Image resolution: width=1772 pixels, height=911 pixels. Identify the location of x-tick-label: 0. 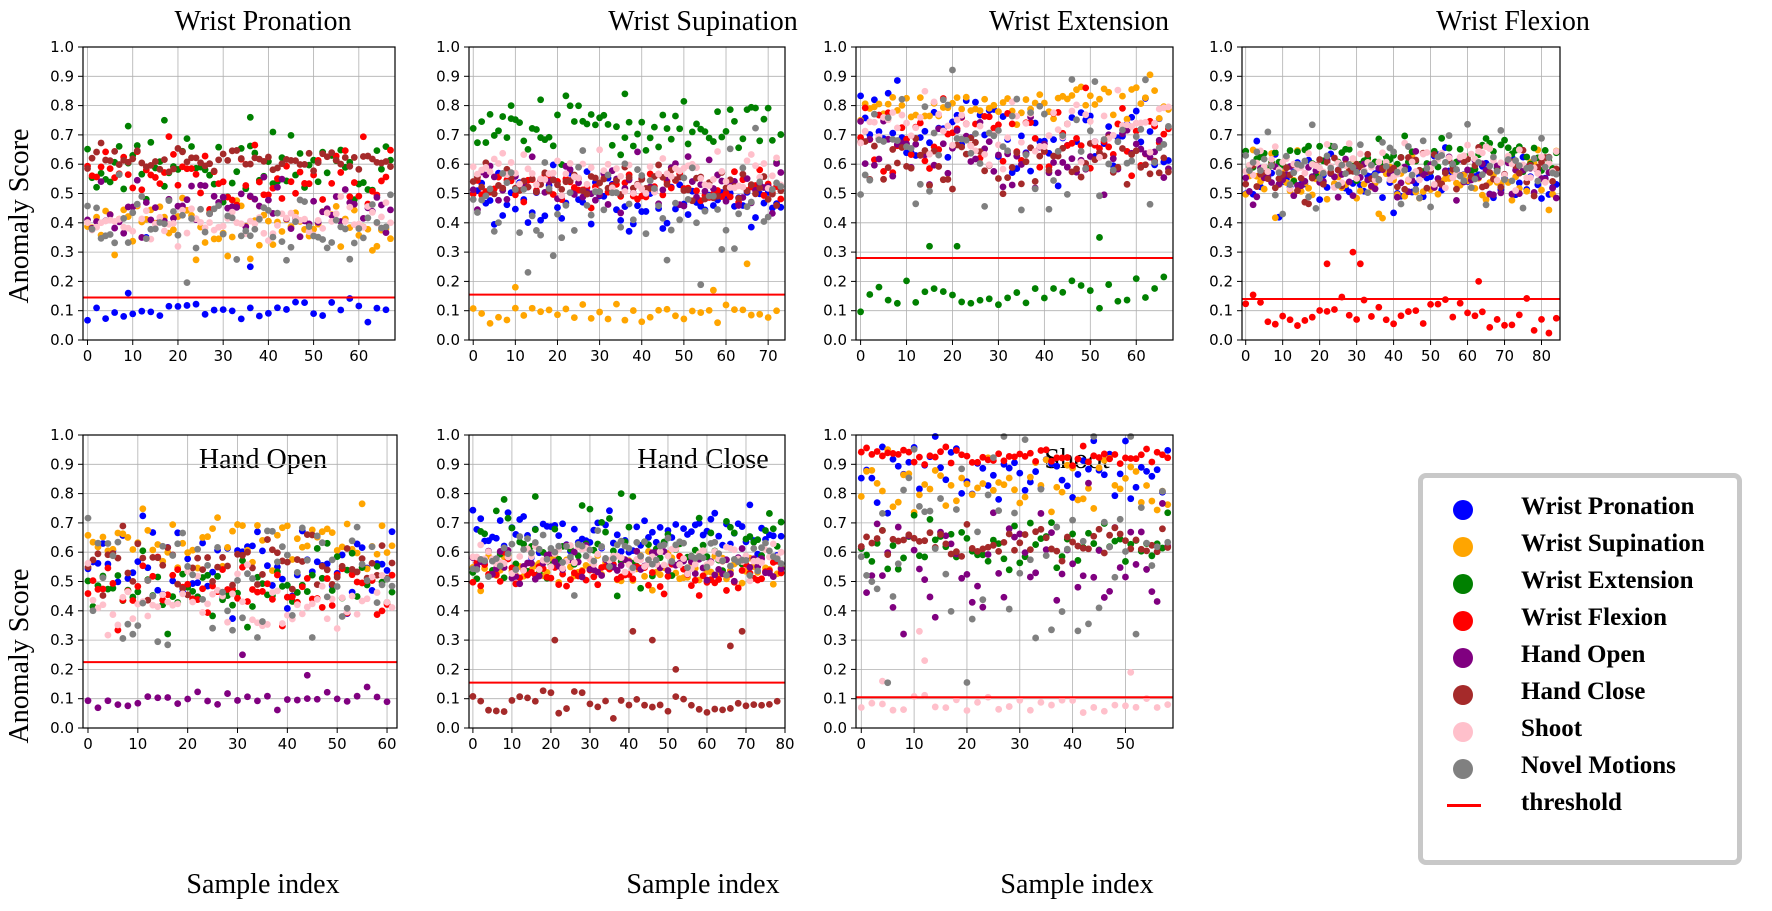
(88, 744).